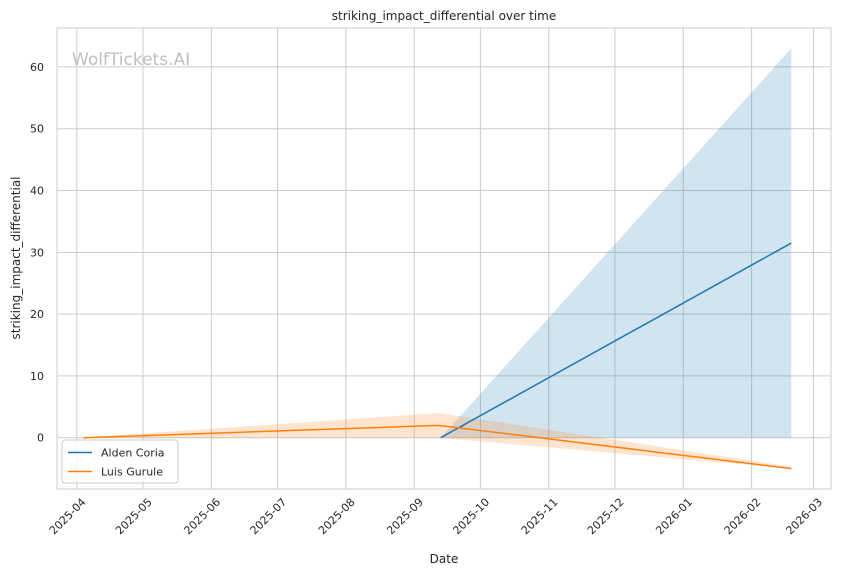  I want to click on y-tick-label: 30, so click(37, 252).